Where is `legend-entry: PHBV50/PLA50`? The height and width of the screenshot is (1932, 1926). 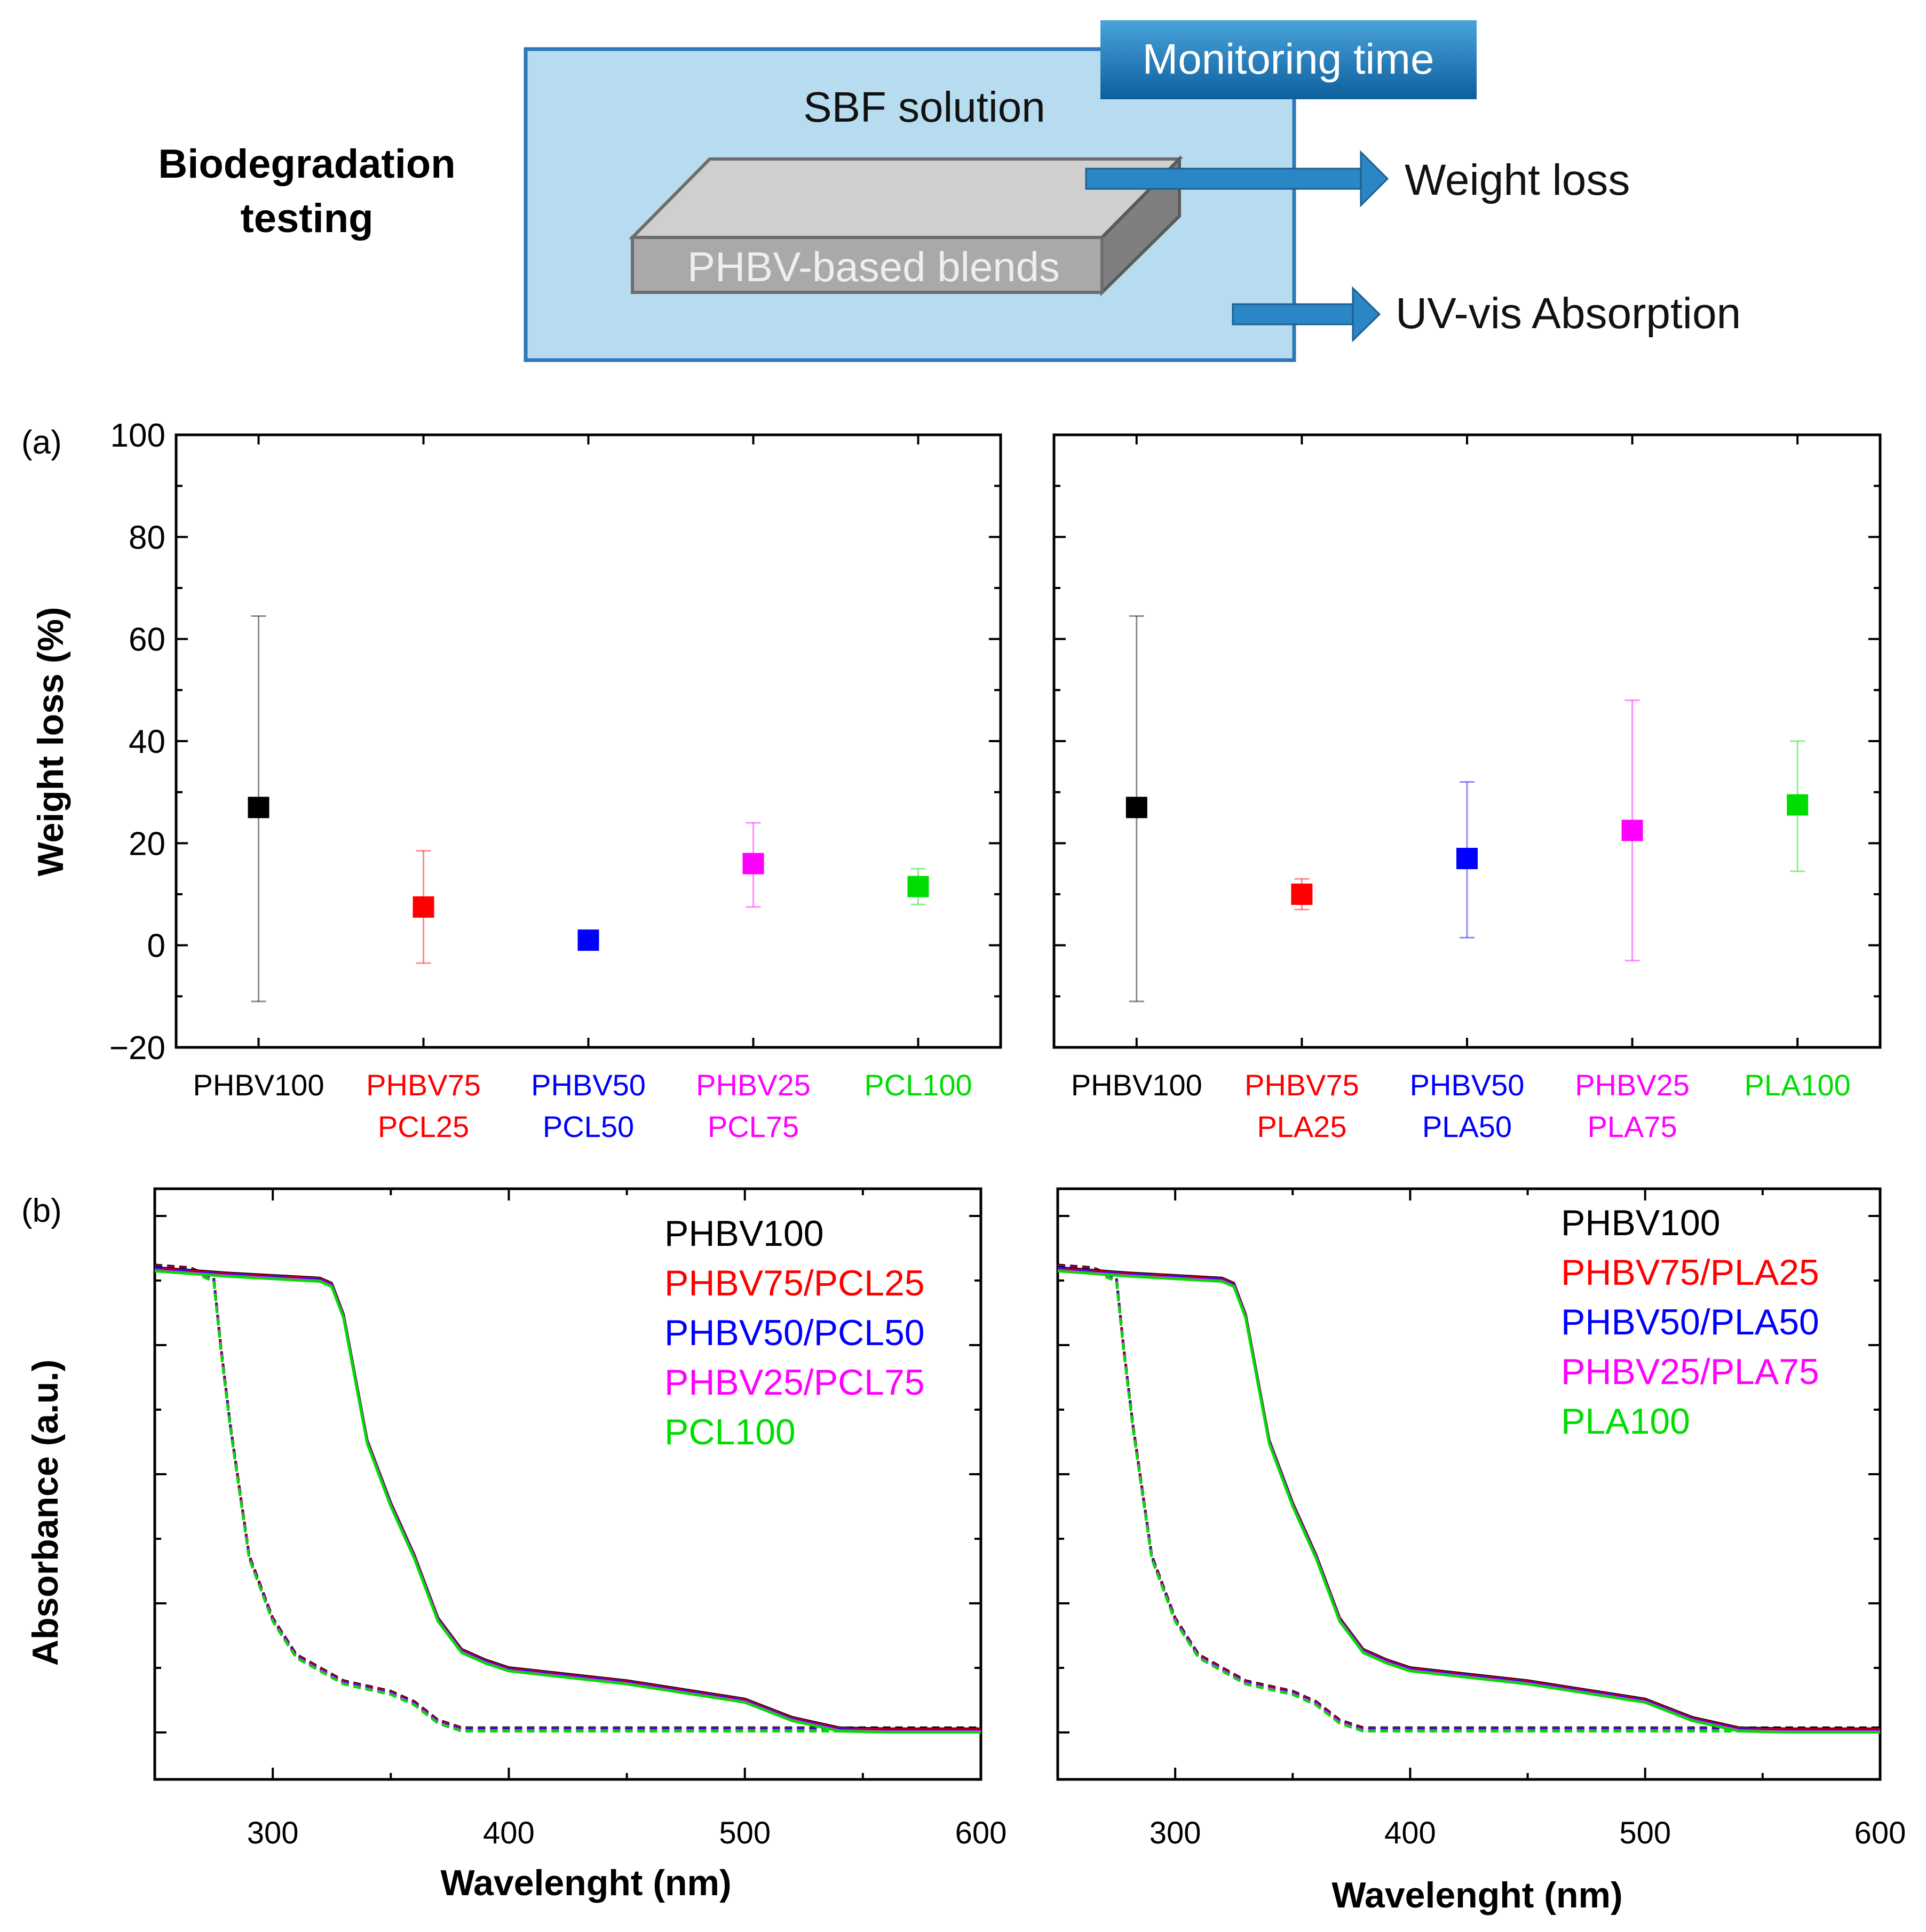
legend-entry: PHBV50/PLA50 is located at coordinates (1690, 1322).